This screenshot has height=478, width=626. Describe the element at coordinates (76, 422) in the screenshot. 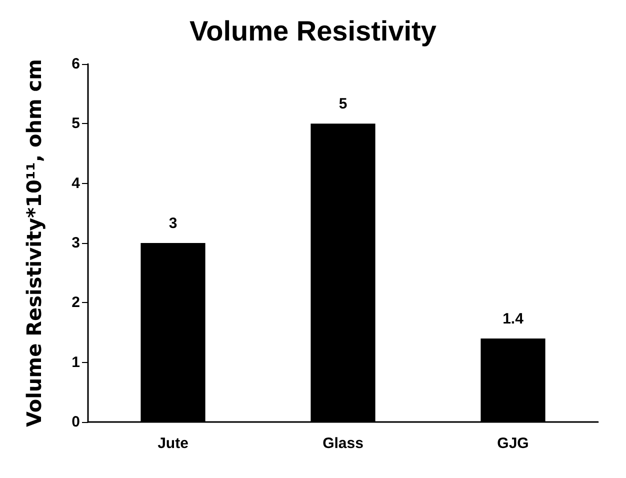

I see `y-tick-label: 0` at that location.